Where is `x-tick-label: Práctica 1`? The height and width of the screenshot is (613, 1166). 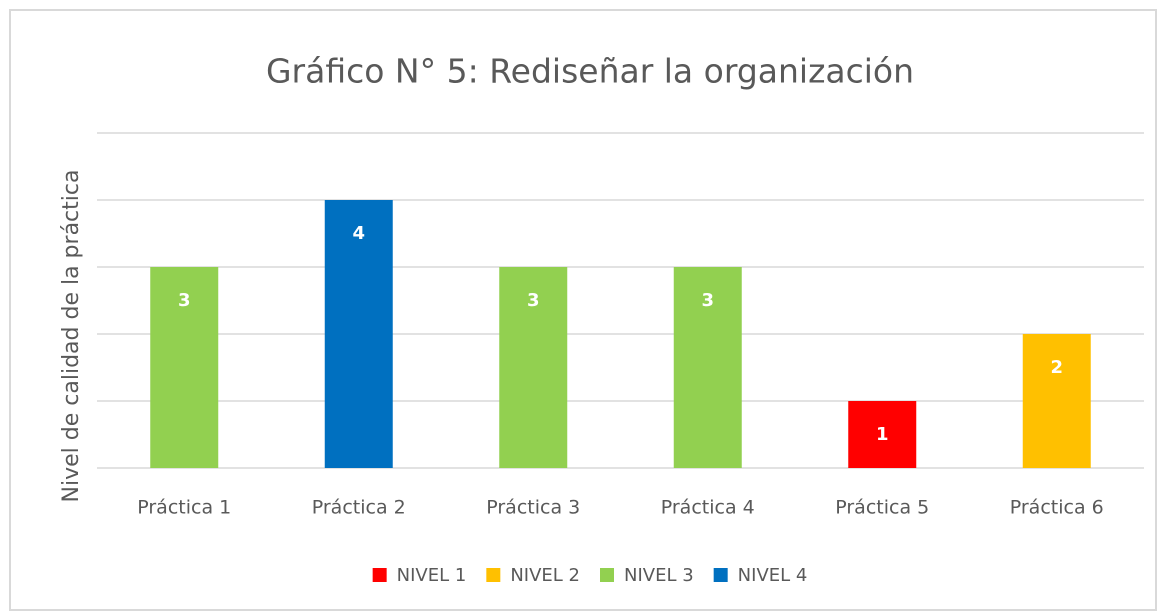
x-tick-label: Práctica 1 is located at coordinates (184, 508).